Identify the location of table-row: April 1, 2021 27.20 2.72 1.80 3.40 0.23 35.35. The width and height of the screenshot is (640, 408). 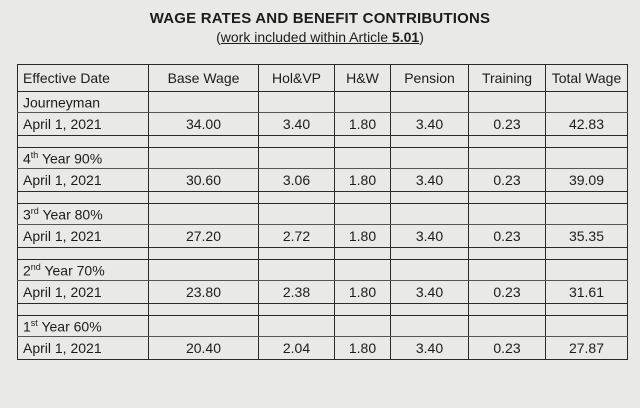
(322, 236).